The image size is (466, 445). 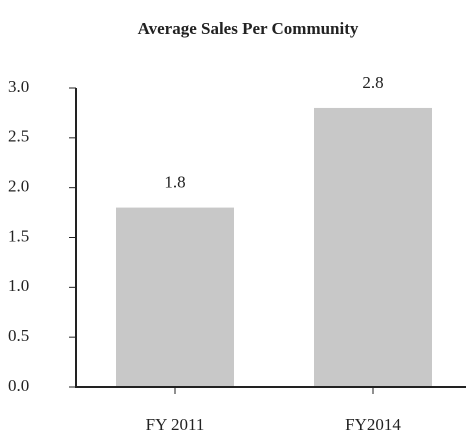 What do you see at coordinates (372, 82) in the screenshot?
I see `data-label: 2.8` at bounding box center [372, 82].